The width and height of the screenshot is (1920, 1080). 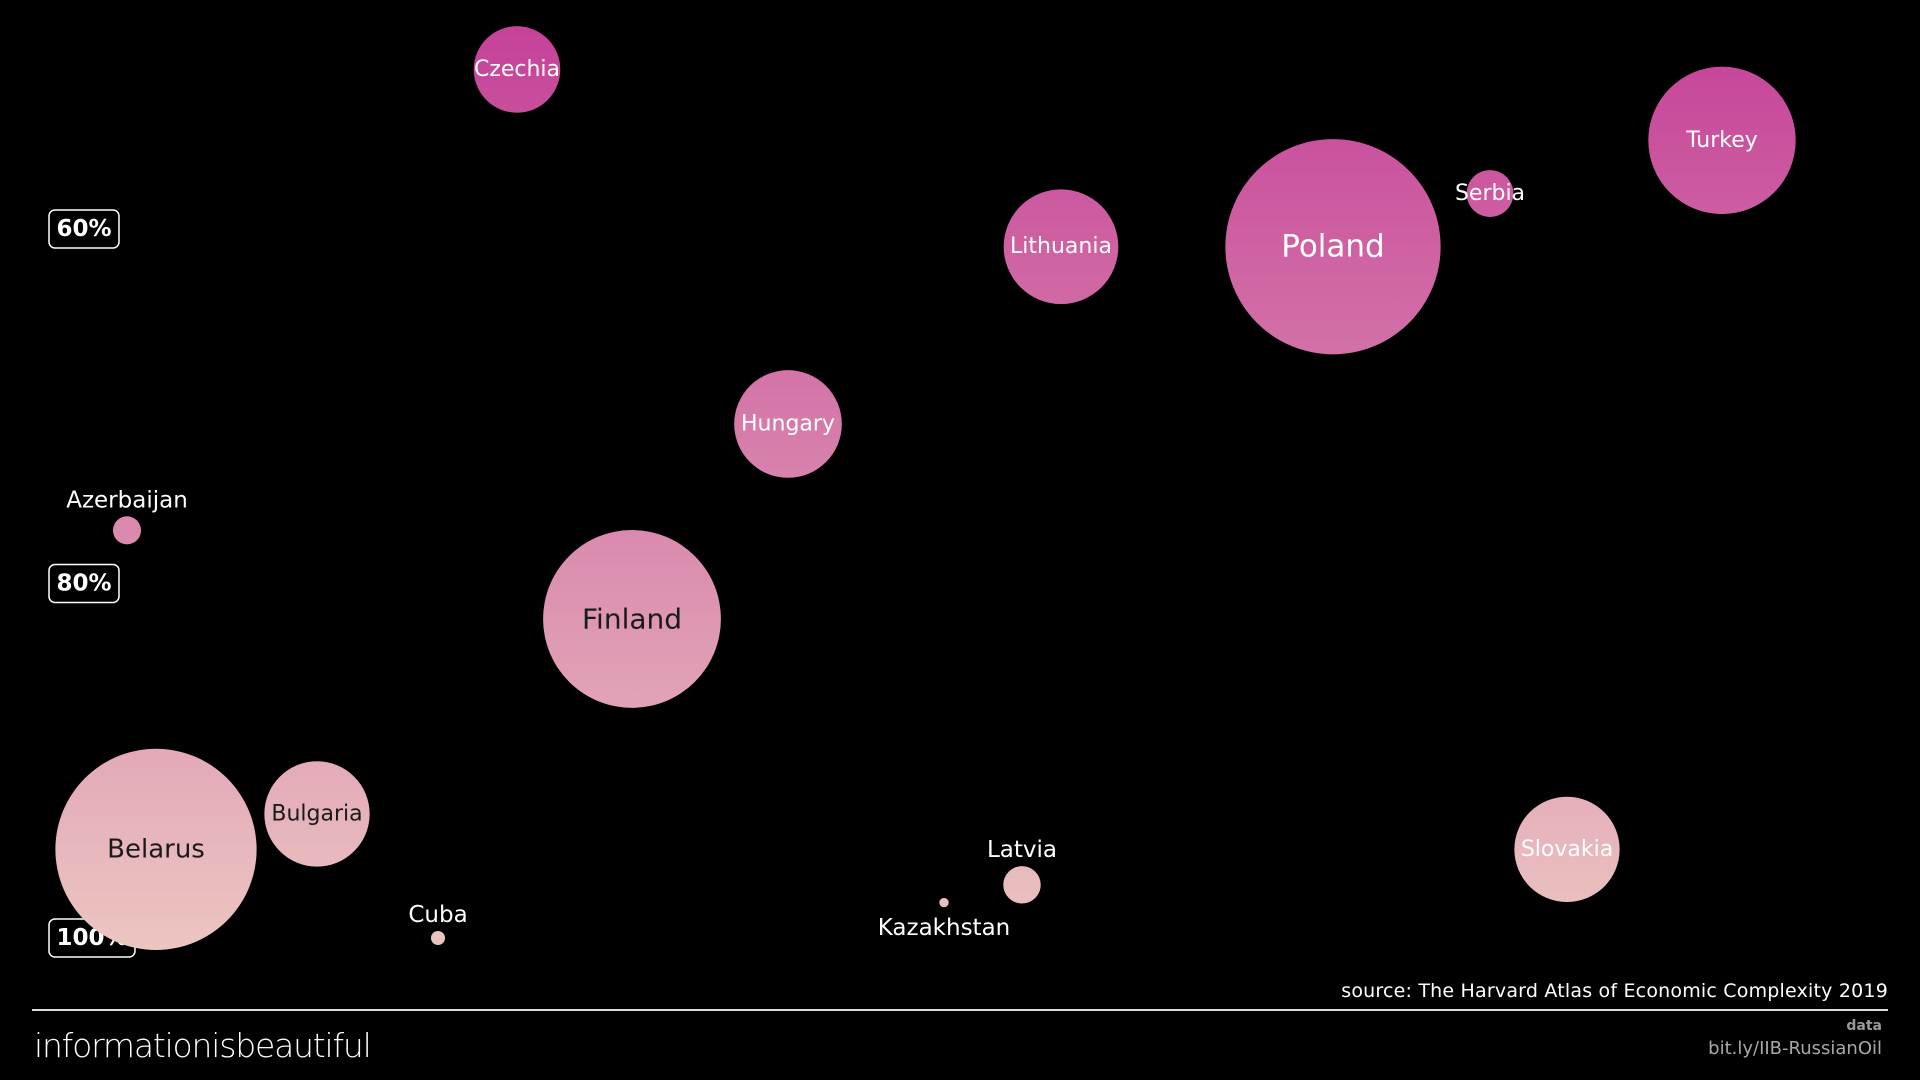 What do you see at coordinates (203, 1045) in the screenshot?
I see `brand-logo: informationisbeautiful` at bounding box center [203, 1045].